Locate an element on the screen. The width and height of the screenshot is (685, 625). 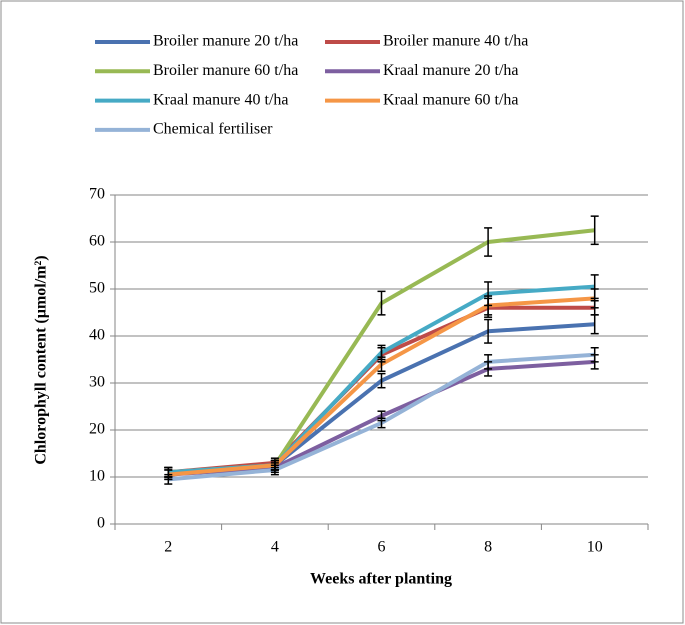
legend-label: Kraal manure 20 t/ha is located at coordinates (451, 70).